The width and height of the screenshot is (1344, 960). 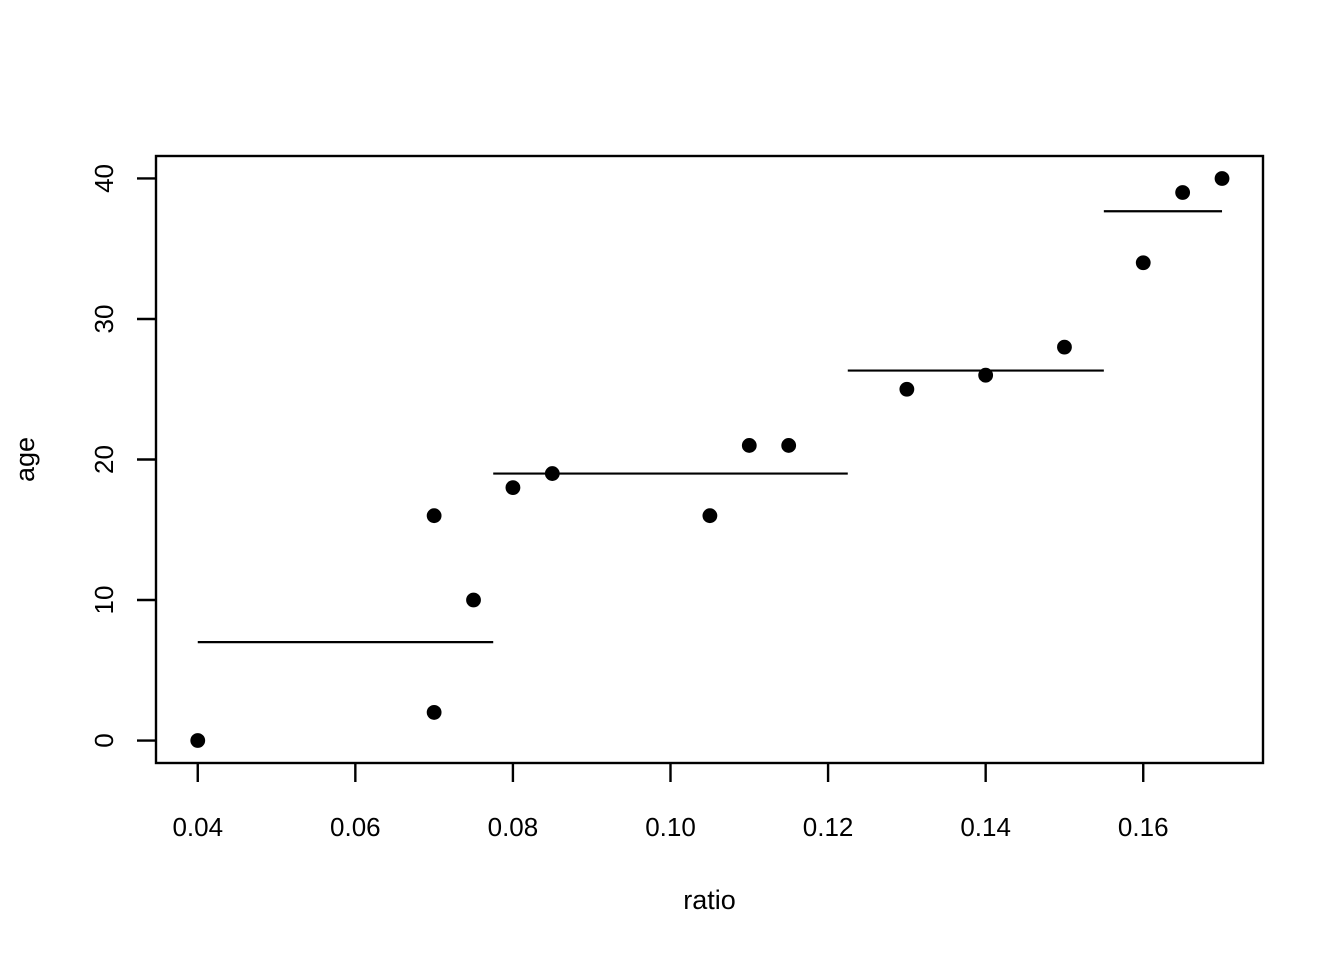 What do you see at coordinates (104, 178) in the screenshot?
I see `y-tick-label: 40` at bounding box center [104, 178].